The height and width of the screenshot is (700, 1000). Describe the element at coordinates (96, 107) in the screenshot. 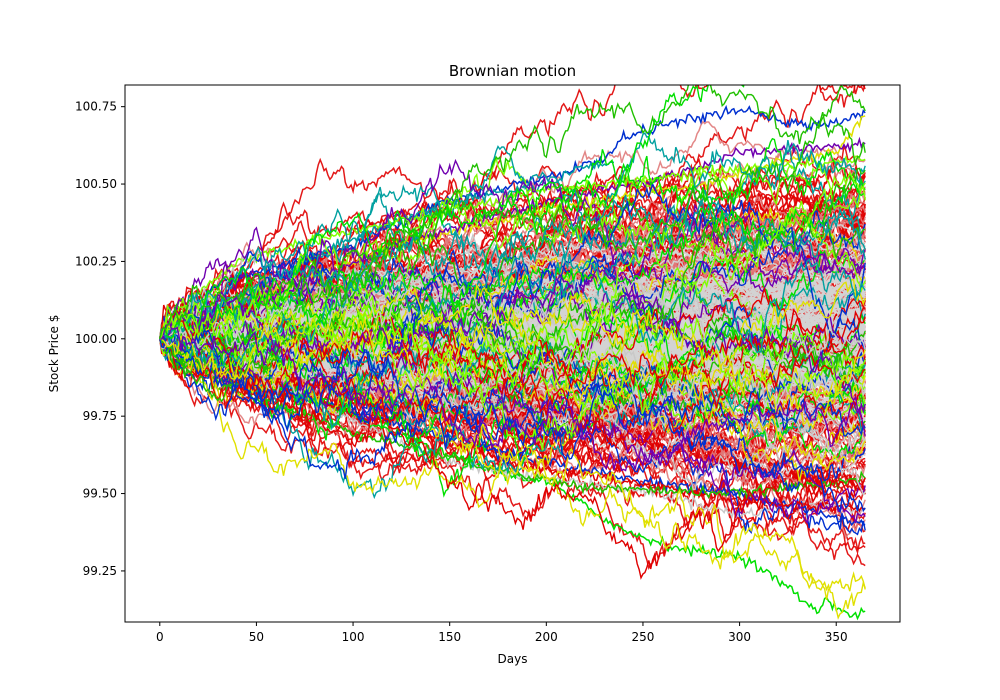

I see `y-tick-label: 100.75` at that location.